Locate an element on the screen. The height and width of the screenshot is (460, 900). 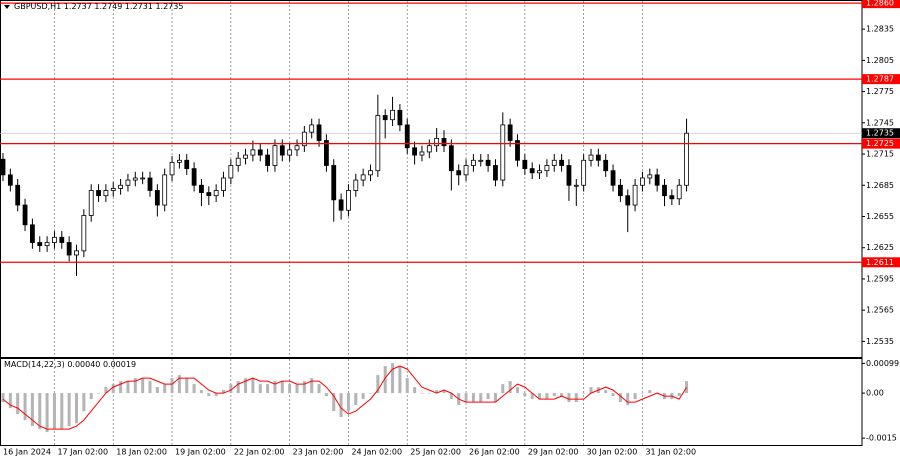
y-tick-label: 1.2685 is located at coordinates (880, 185).